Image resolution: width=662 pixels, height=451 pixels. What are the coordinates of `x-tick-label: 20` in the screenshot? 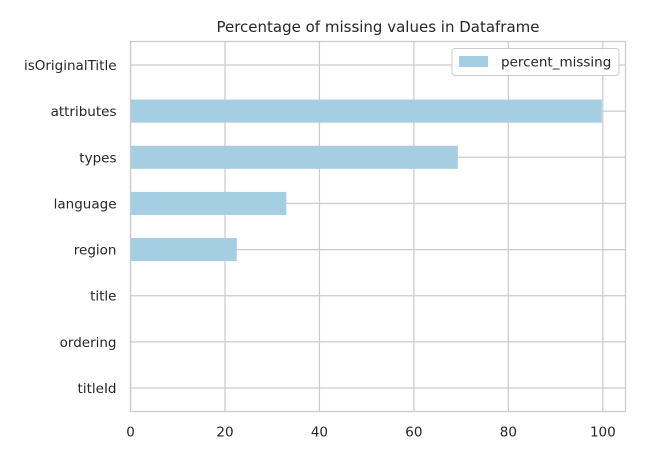 It's located at (224, 433).